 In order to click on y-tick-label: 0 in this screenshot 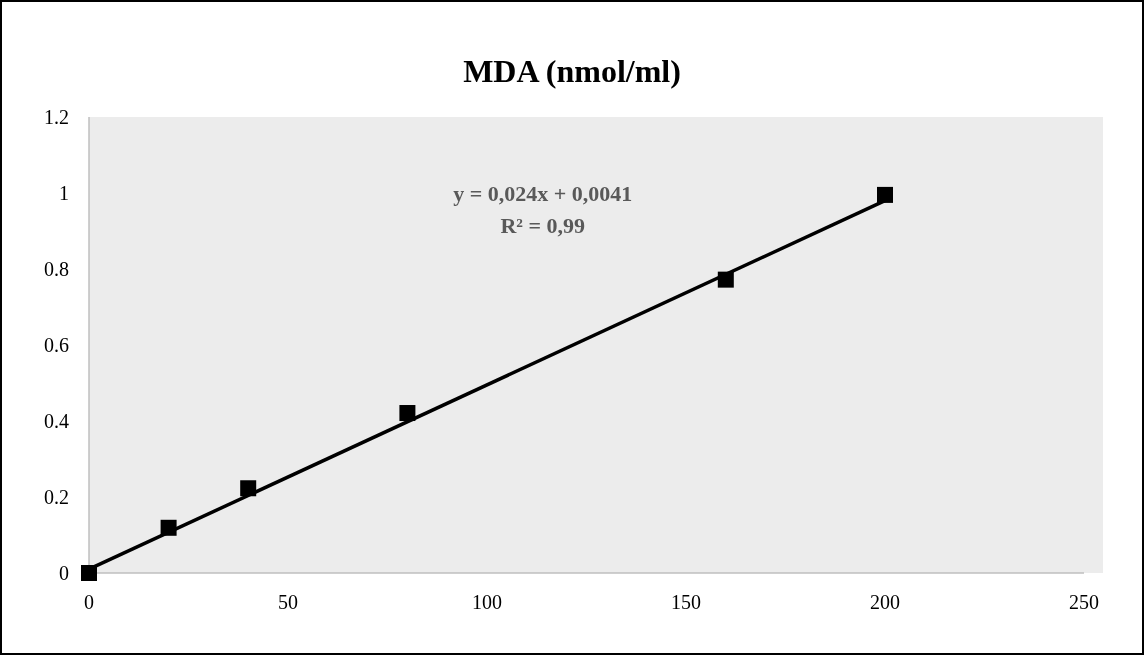, I will do `click(64, 573)`.